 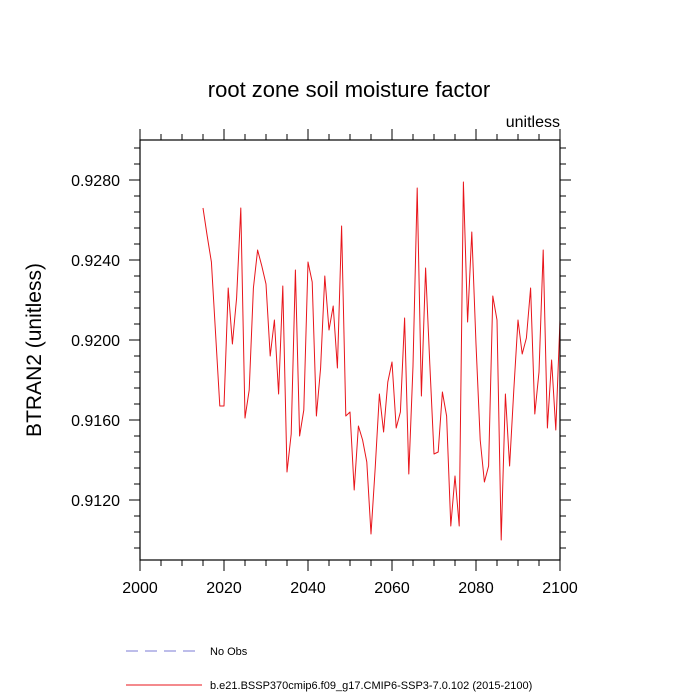 I want to click on x-tick-label: 2020, so click(x=224, y=588).